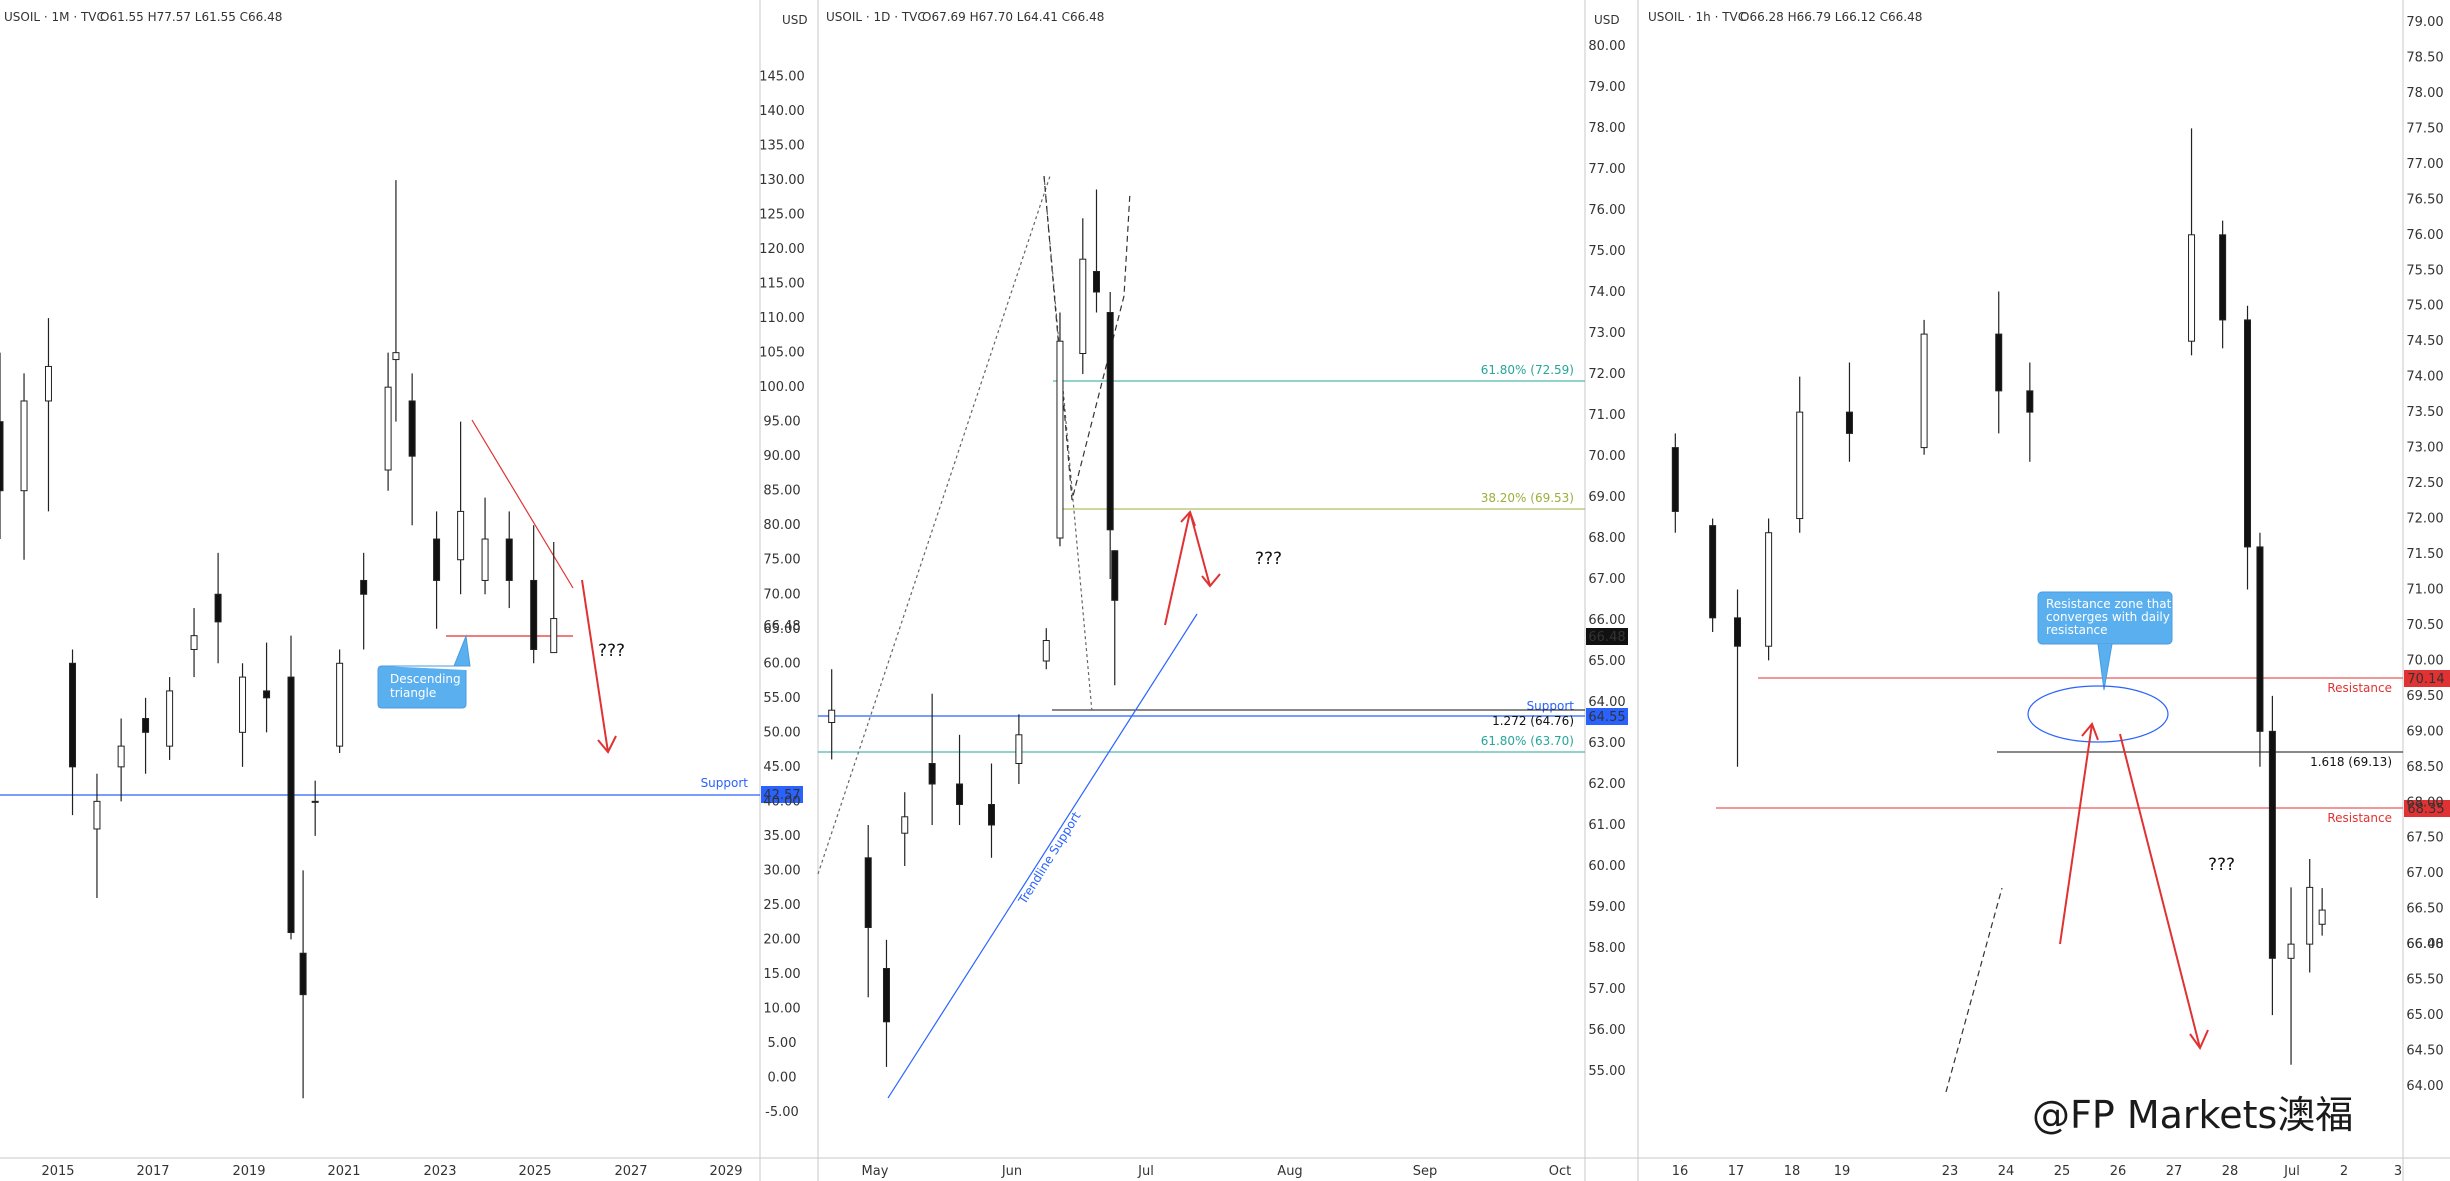 The width and height of the screenshot is (2450, 1181). What do you see at coordinates (1606, 661) in the screenshot?
I see `p2-ytick-label: 65.00` at bounding box center [1606, 661].